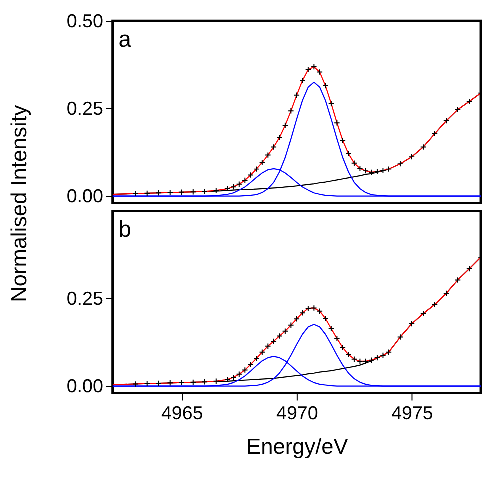 The height and width of the screenshot is (480, 483). I want to click on annotation: b, so click(125, 229).